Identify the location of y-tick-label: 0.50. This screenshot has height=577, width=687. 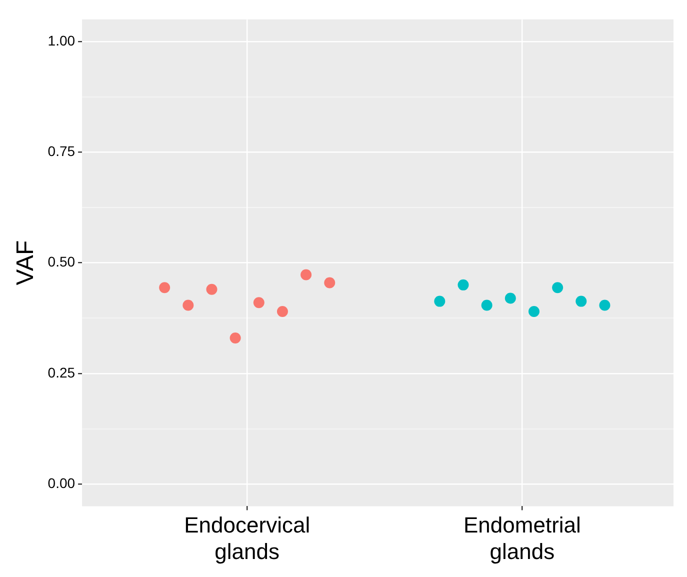
(62, 262).